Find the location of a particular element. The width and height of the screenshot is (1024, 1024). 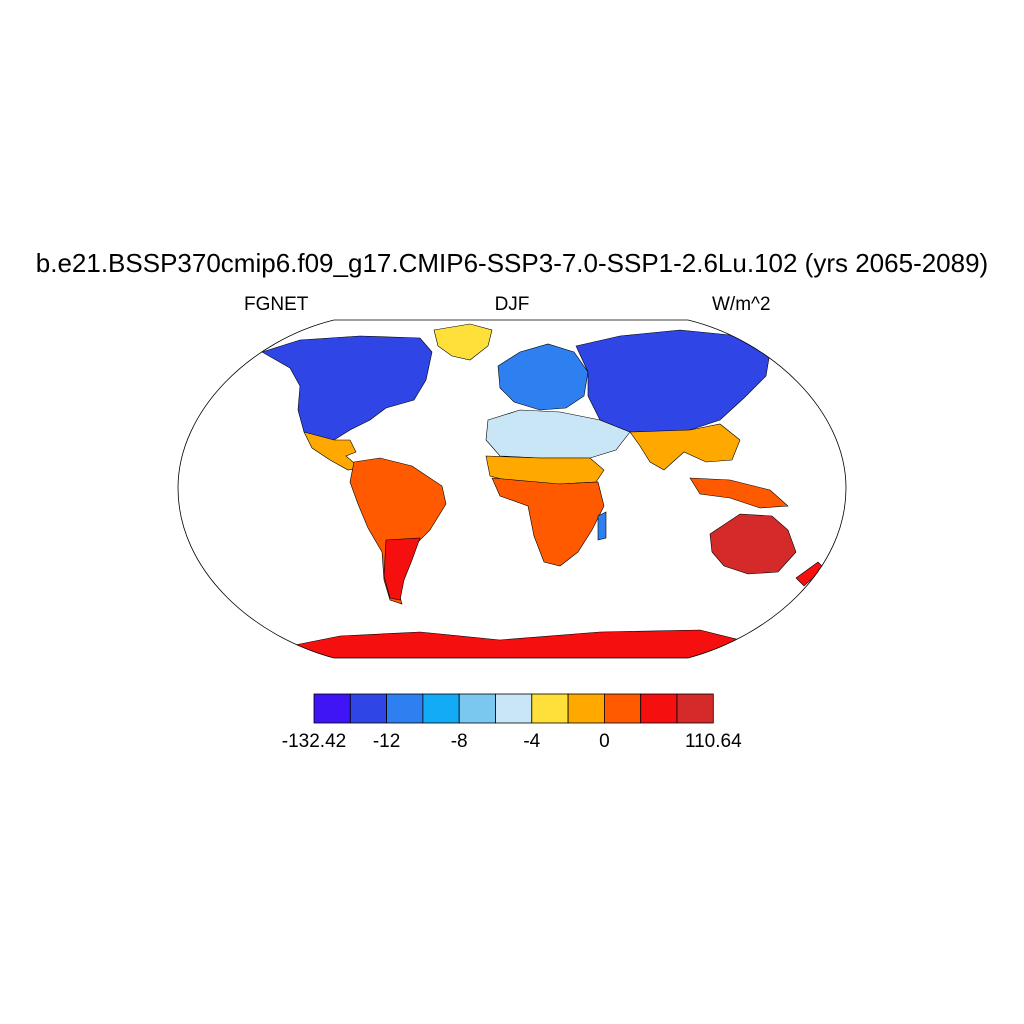

colorbar-label: 110.64 is located at coordinates (713, 741).